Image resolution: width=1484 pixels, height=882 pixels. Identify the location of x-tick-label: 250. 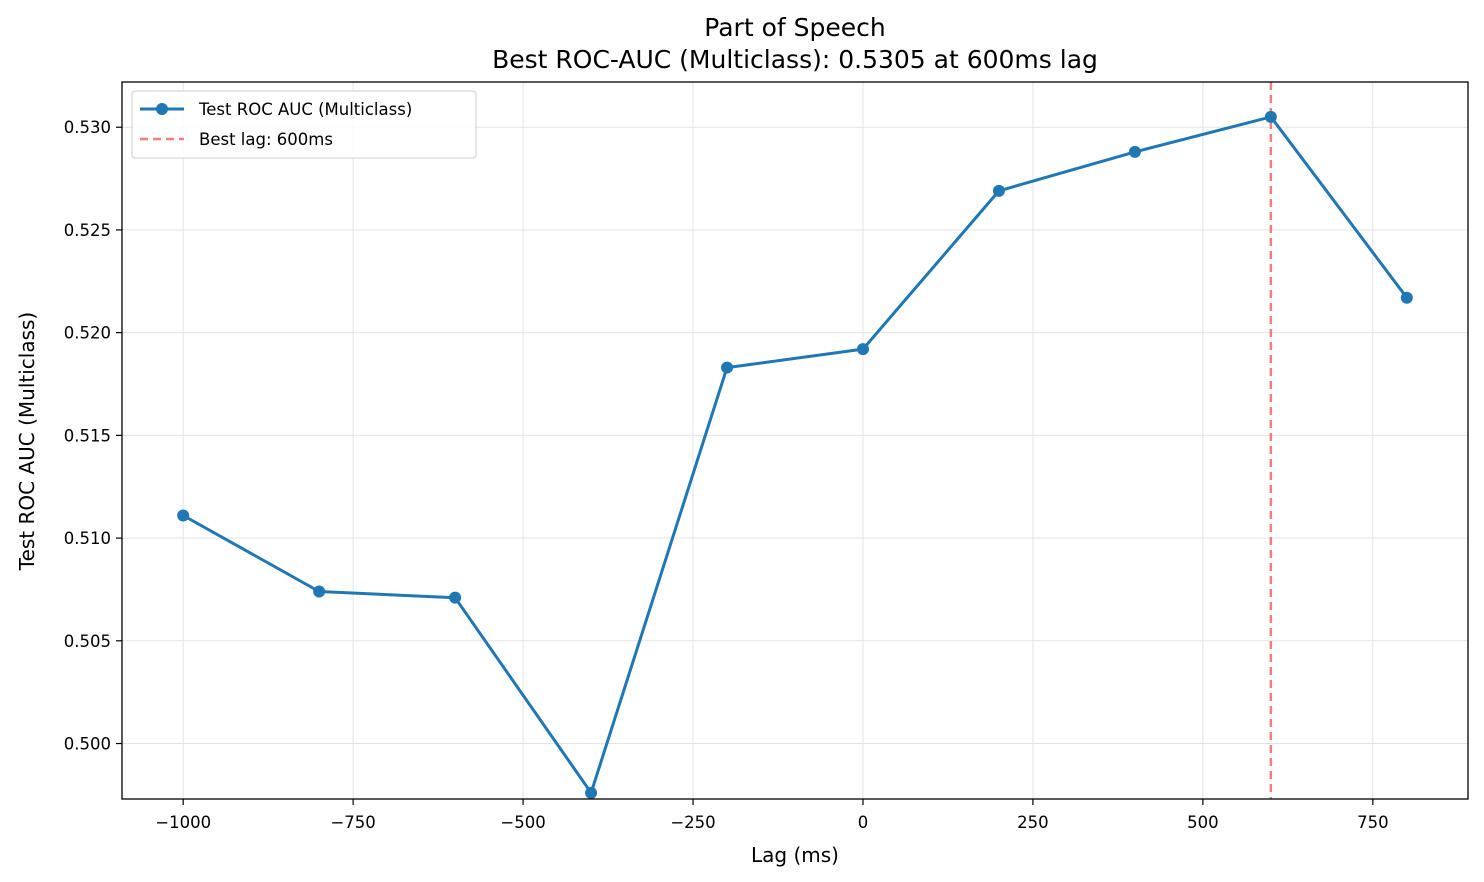
(1033, 822).